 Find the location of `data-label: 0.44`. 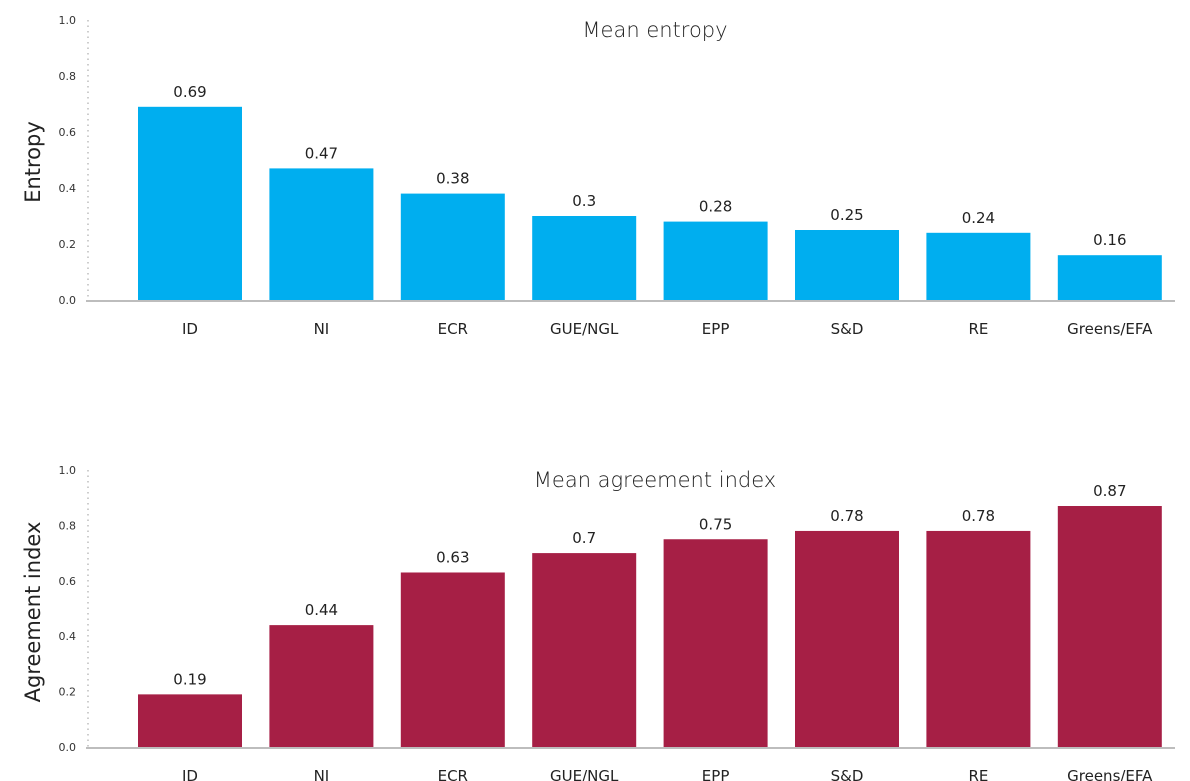

data-label: 0.44 is located at coordinates (321, 610).